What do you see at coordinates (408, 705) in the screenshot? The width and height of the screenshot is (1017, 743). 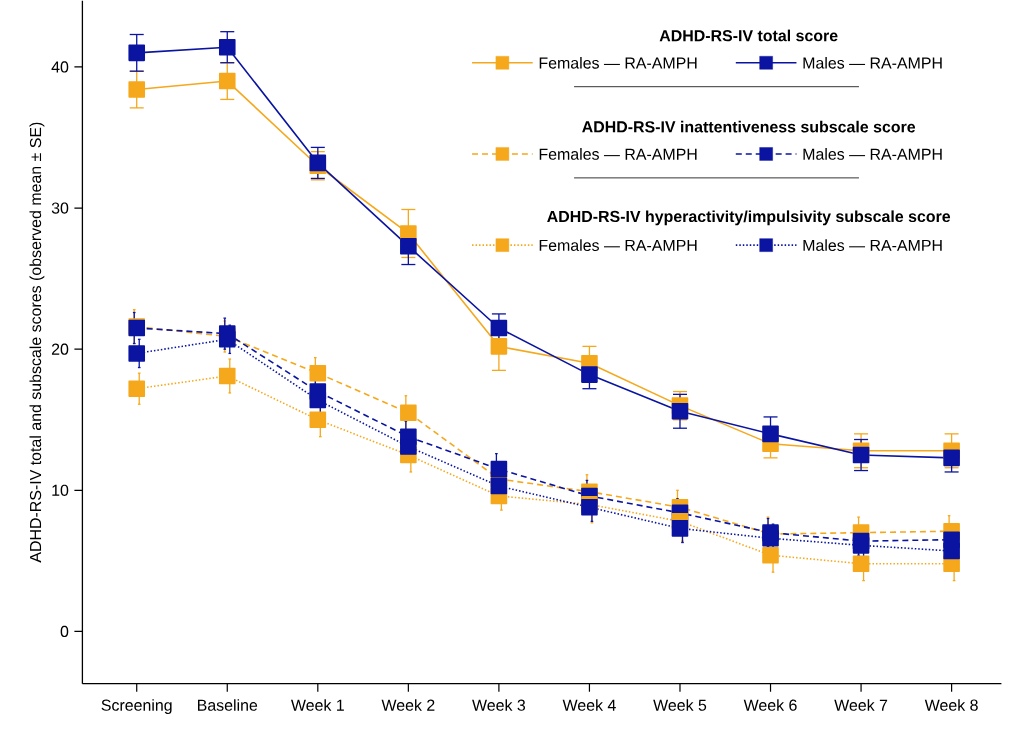 I see `x-tick-label: Week 2` at bounding box center [408, 705].